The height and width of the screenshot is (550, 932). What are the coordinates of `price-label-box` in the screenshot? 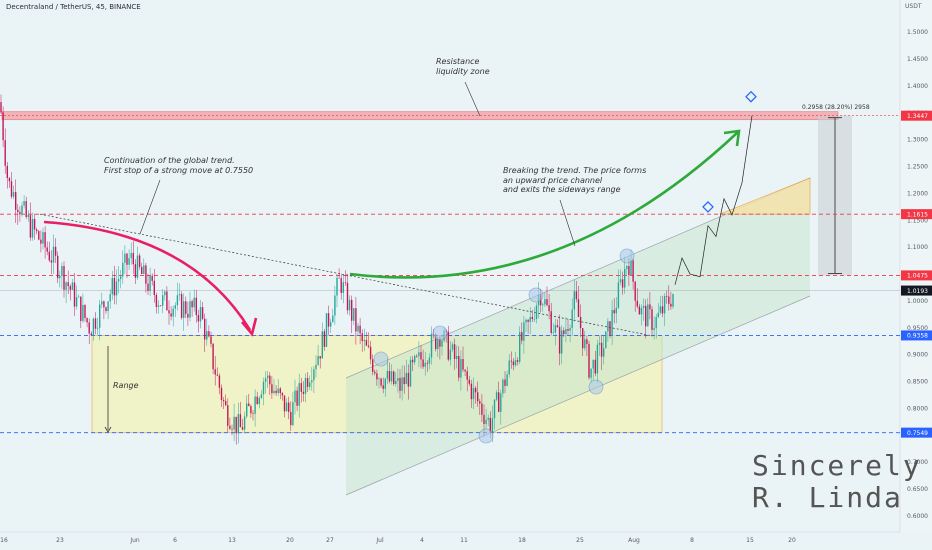 It's located at (916, 432).